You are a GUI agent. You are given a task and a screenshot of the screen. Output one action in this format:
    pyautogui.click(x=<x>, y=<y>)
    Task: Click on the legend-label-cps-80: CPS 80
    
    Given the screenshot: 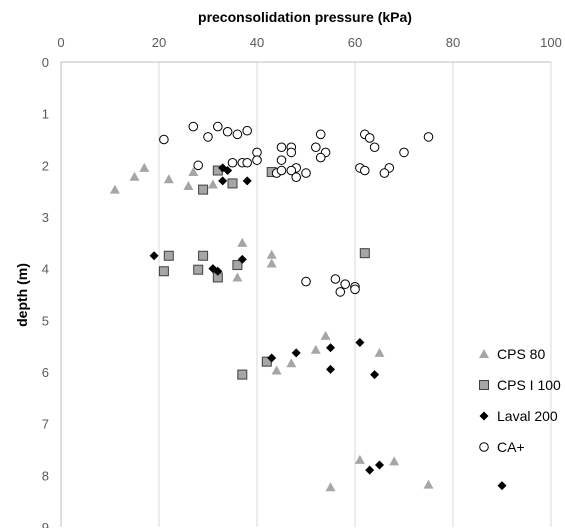 What is the action you would take?
    pyautogui.click(x=521, y=354)
    